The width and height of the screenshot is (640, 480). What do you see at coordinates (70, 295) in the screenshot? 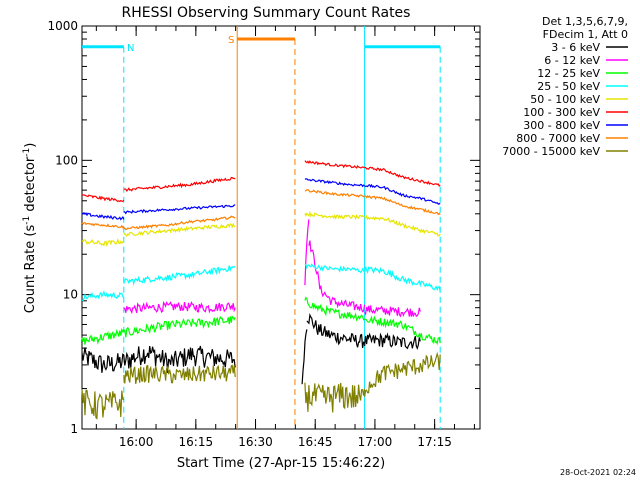
I see `y-tick-label: 10` at bounding box center [70, 295].